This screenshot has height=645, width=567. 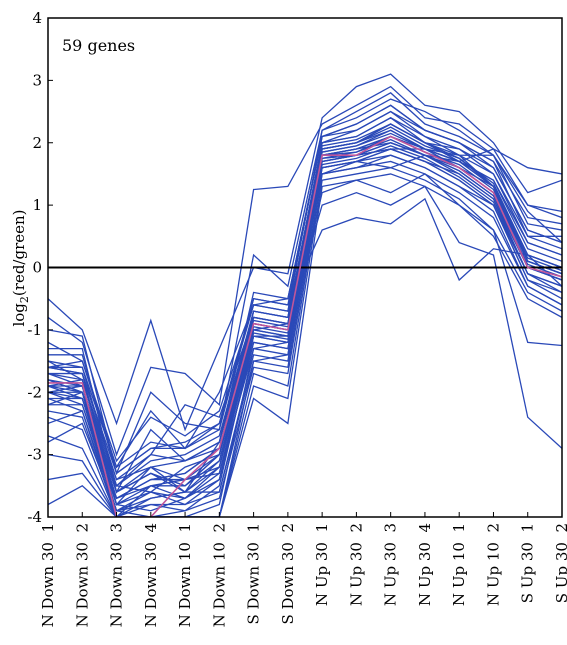 I want to click on x-tick-label: N Up 30 4, so click(x=425, y=564).